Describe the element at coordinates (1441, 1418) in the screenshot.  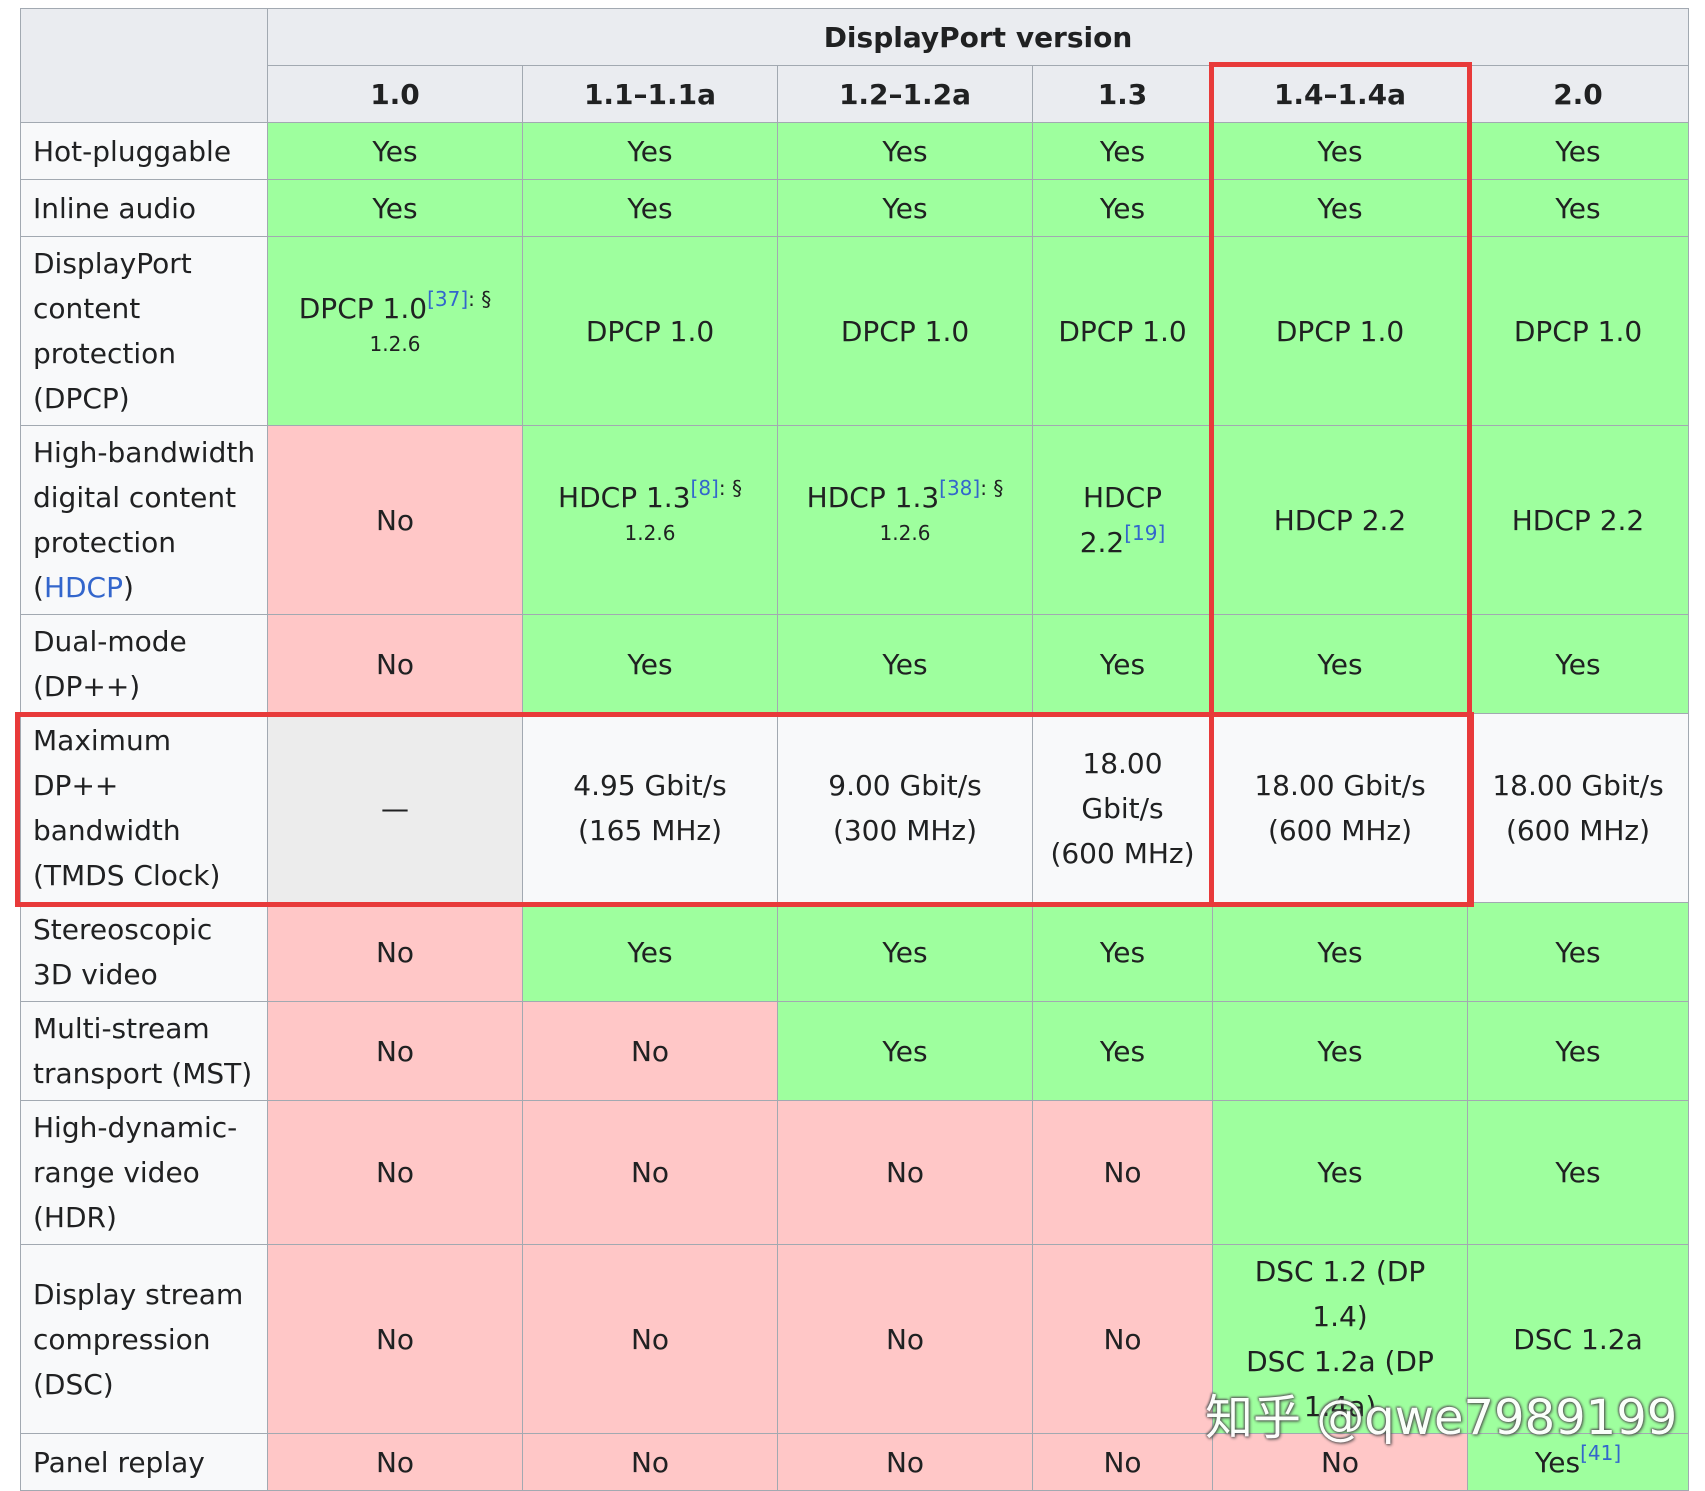
I see `watermark-text: 知乎 @qwe7989199` at that location.